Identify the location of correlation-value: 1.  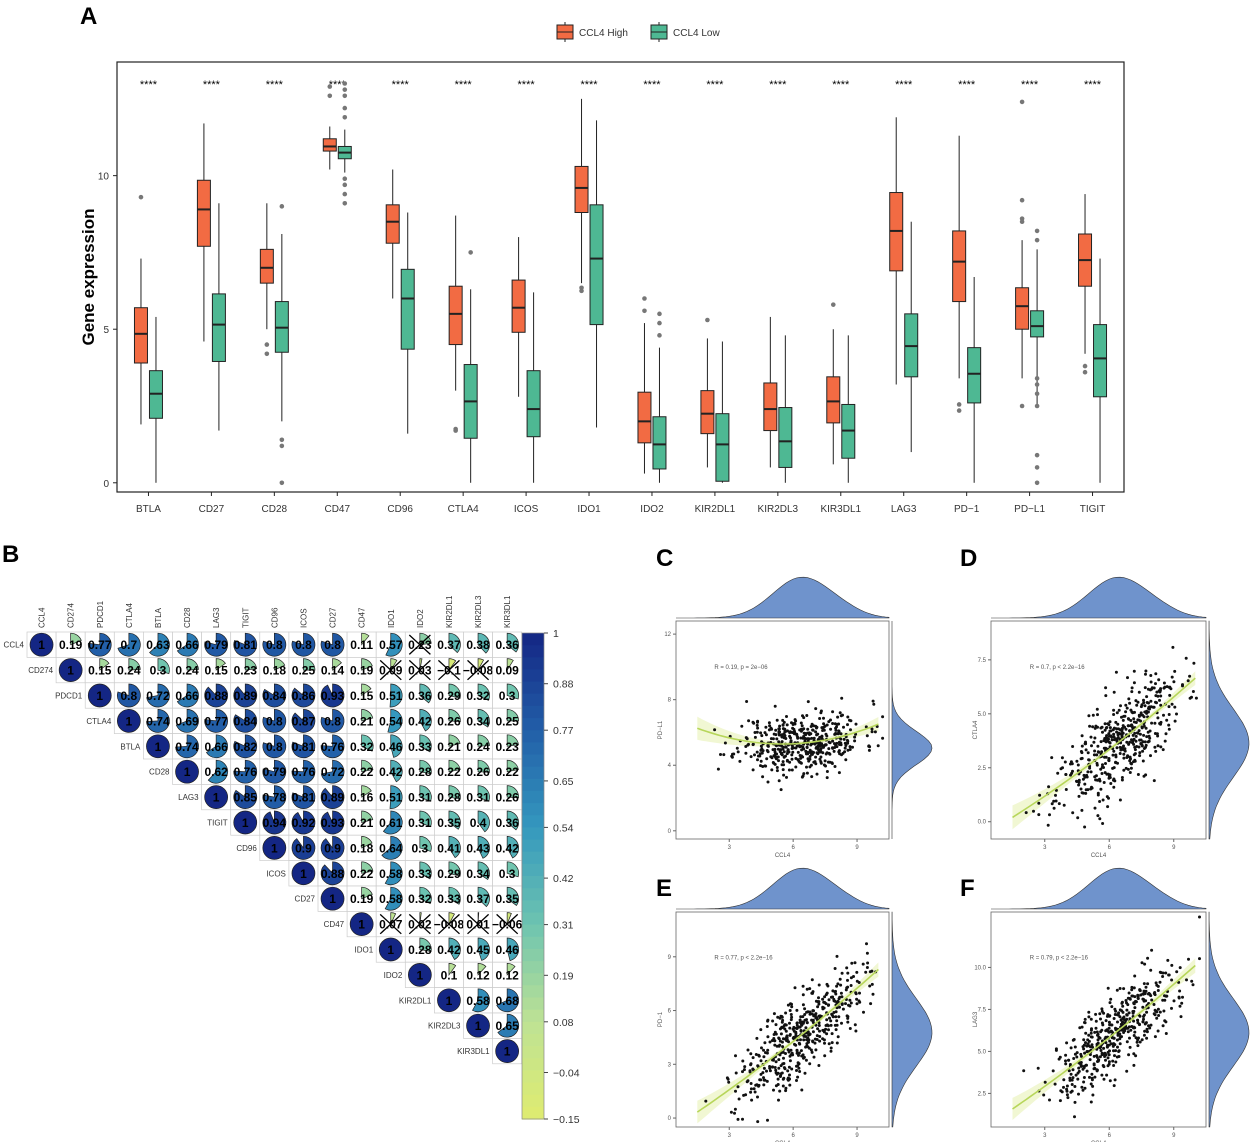
(449, 1001).